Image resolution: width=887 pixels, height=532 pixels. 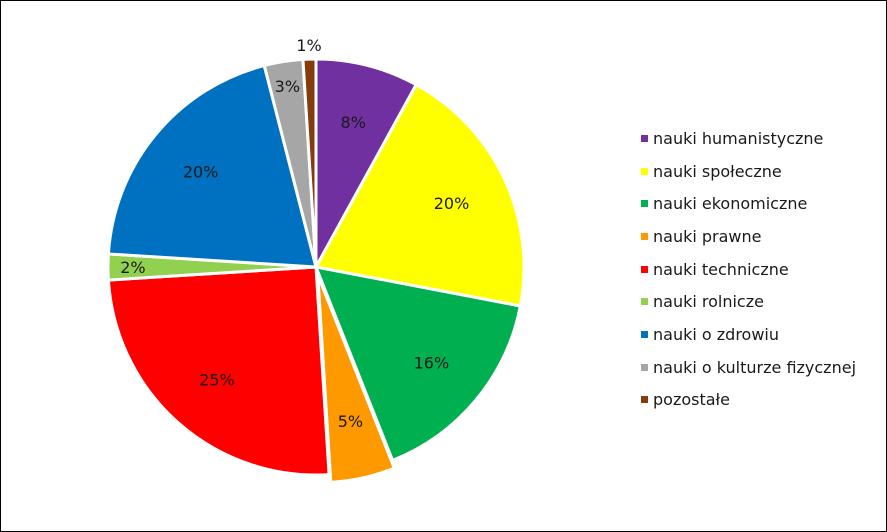 I want to click on legend-item-1: nauki społeczne, so click(x=763, y=171).